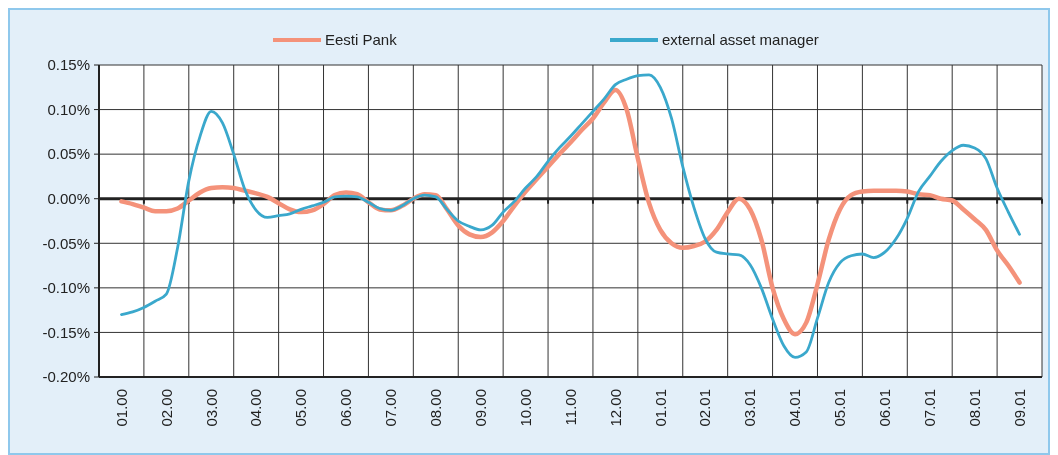 This screenshot has width=1058, height=455. What do you see at coordinates (525, 408) in the screenshot?
I see `x-tick-label: 10.00` at bounding box center [525, 408].